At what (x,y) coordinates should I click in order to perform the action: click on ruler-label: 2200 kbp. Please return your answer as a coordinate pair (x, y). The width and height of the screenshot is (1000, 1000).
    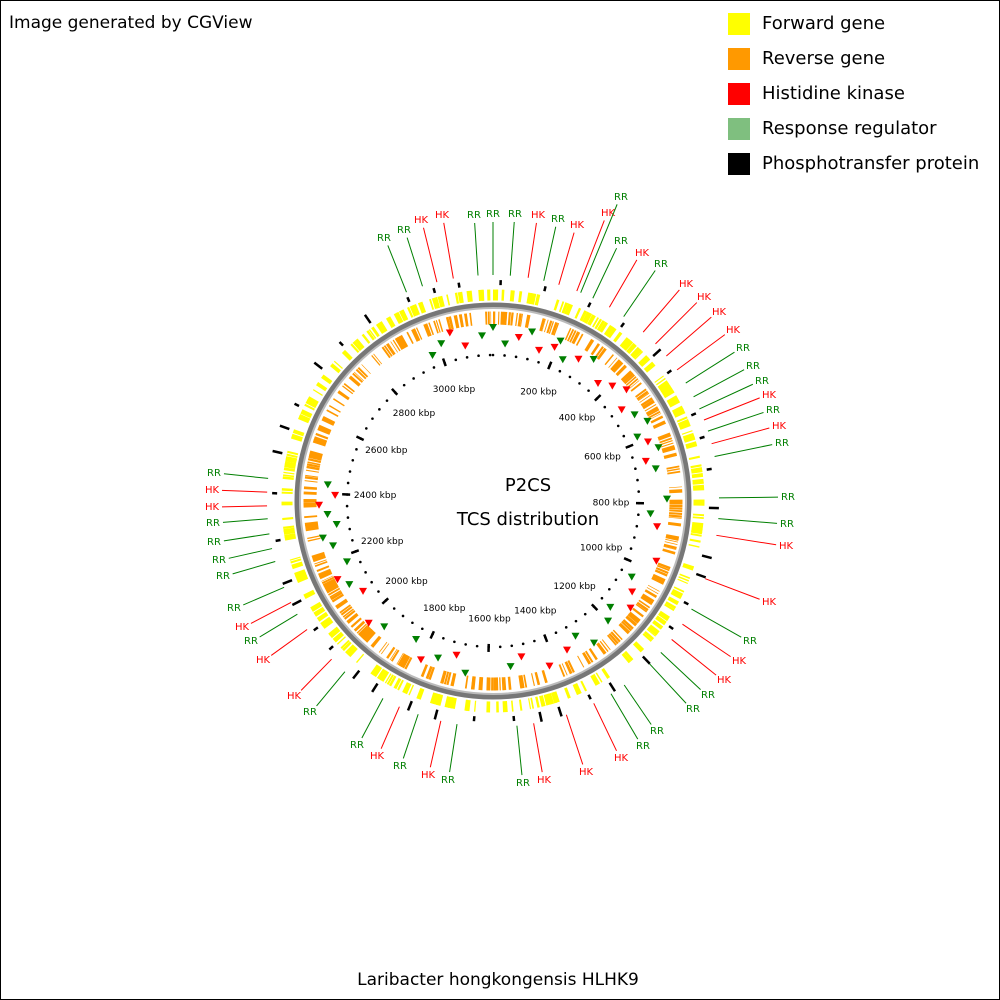
    Looking at the image, I should click on (382, 542).